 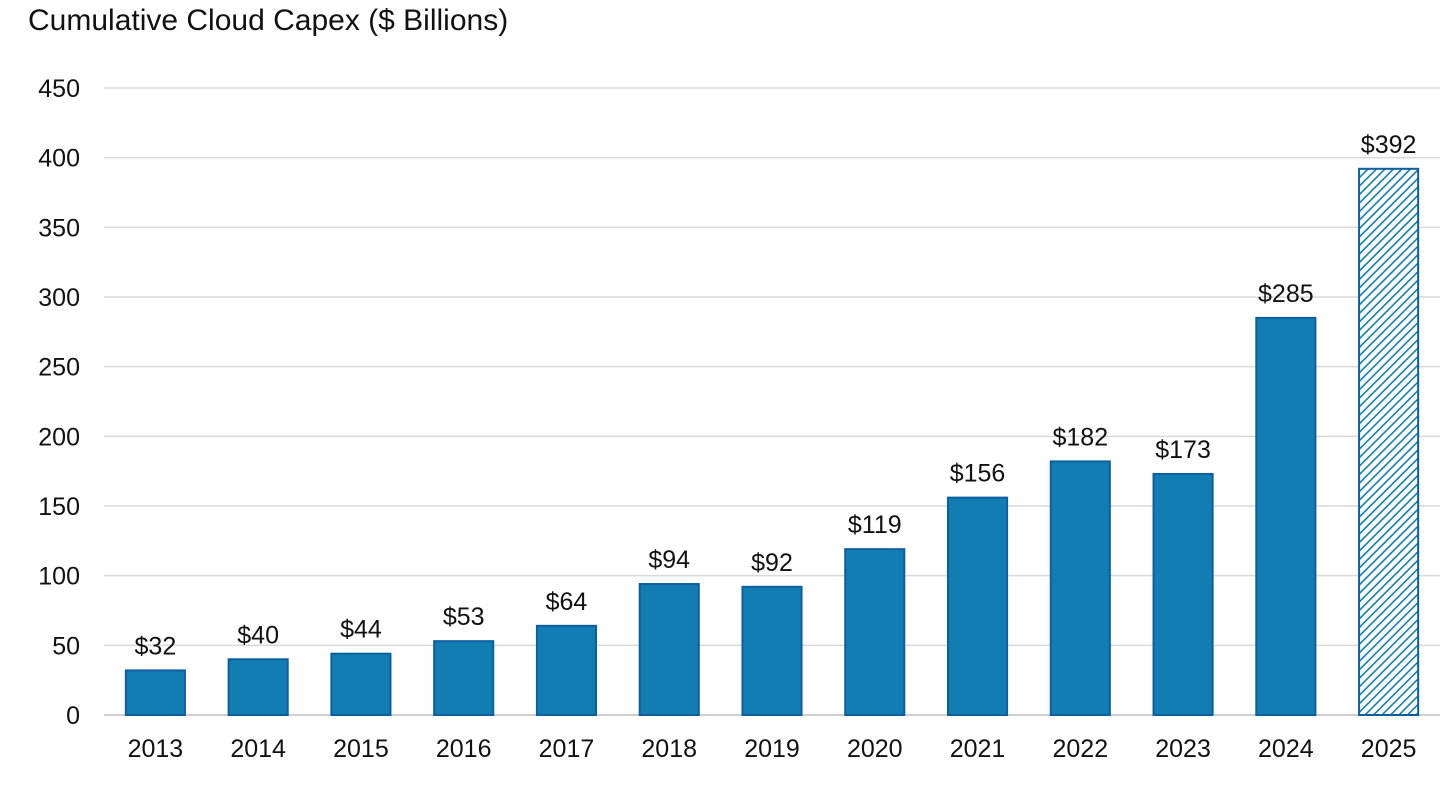 What do you see at coordinates (156, 749) in the screenshot?
I see `x-tick-label: 2013` at bounding box center [156, 749].